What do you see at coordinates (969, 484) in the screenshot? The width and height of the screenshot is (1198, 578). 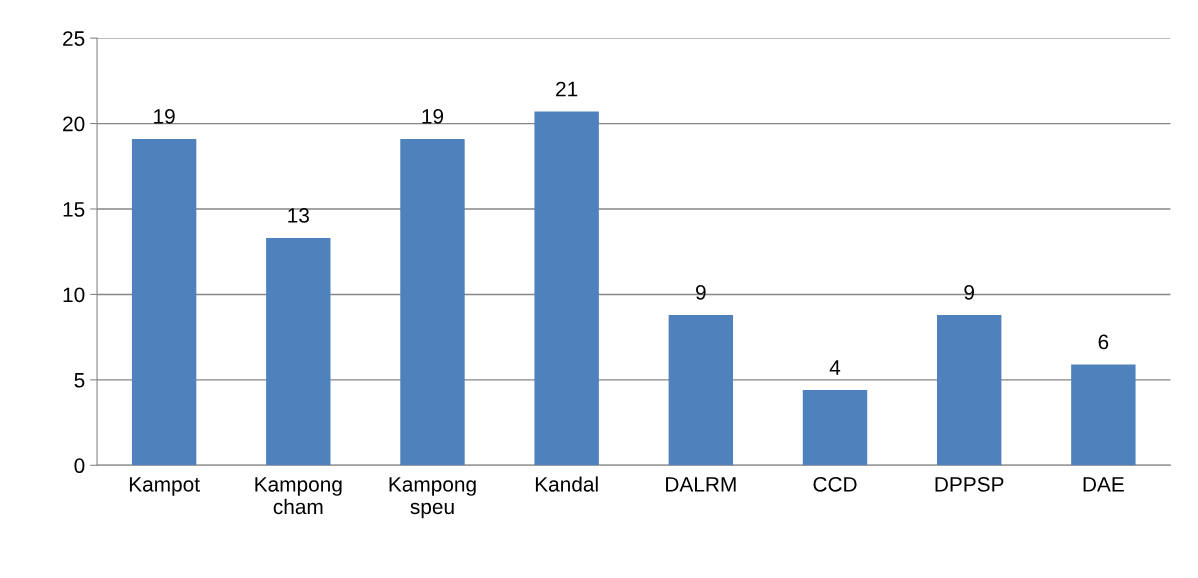 I see `x-tick-label: DPPSP` at bounding box center [969, 484].